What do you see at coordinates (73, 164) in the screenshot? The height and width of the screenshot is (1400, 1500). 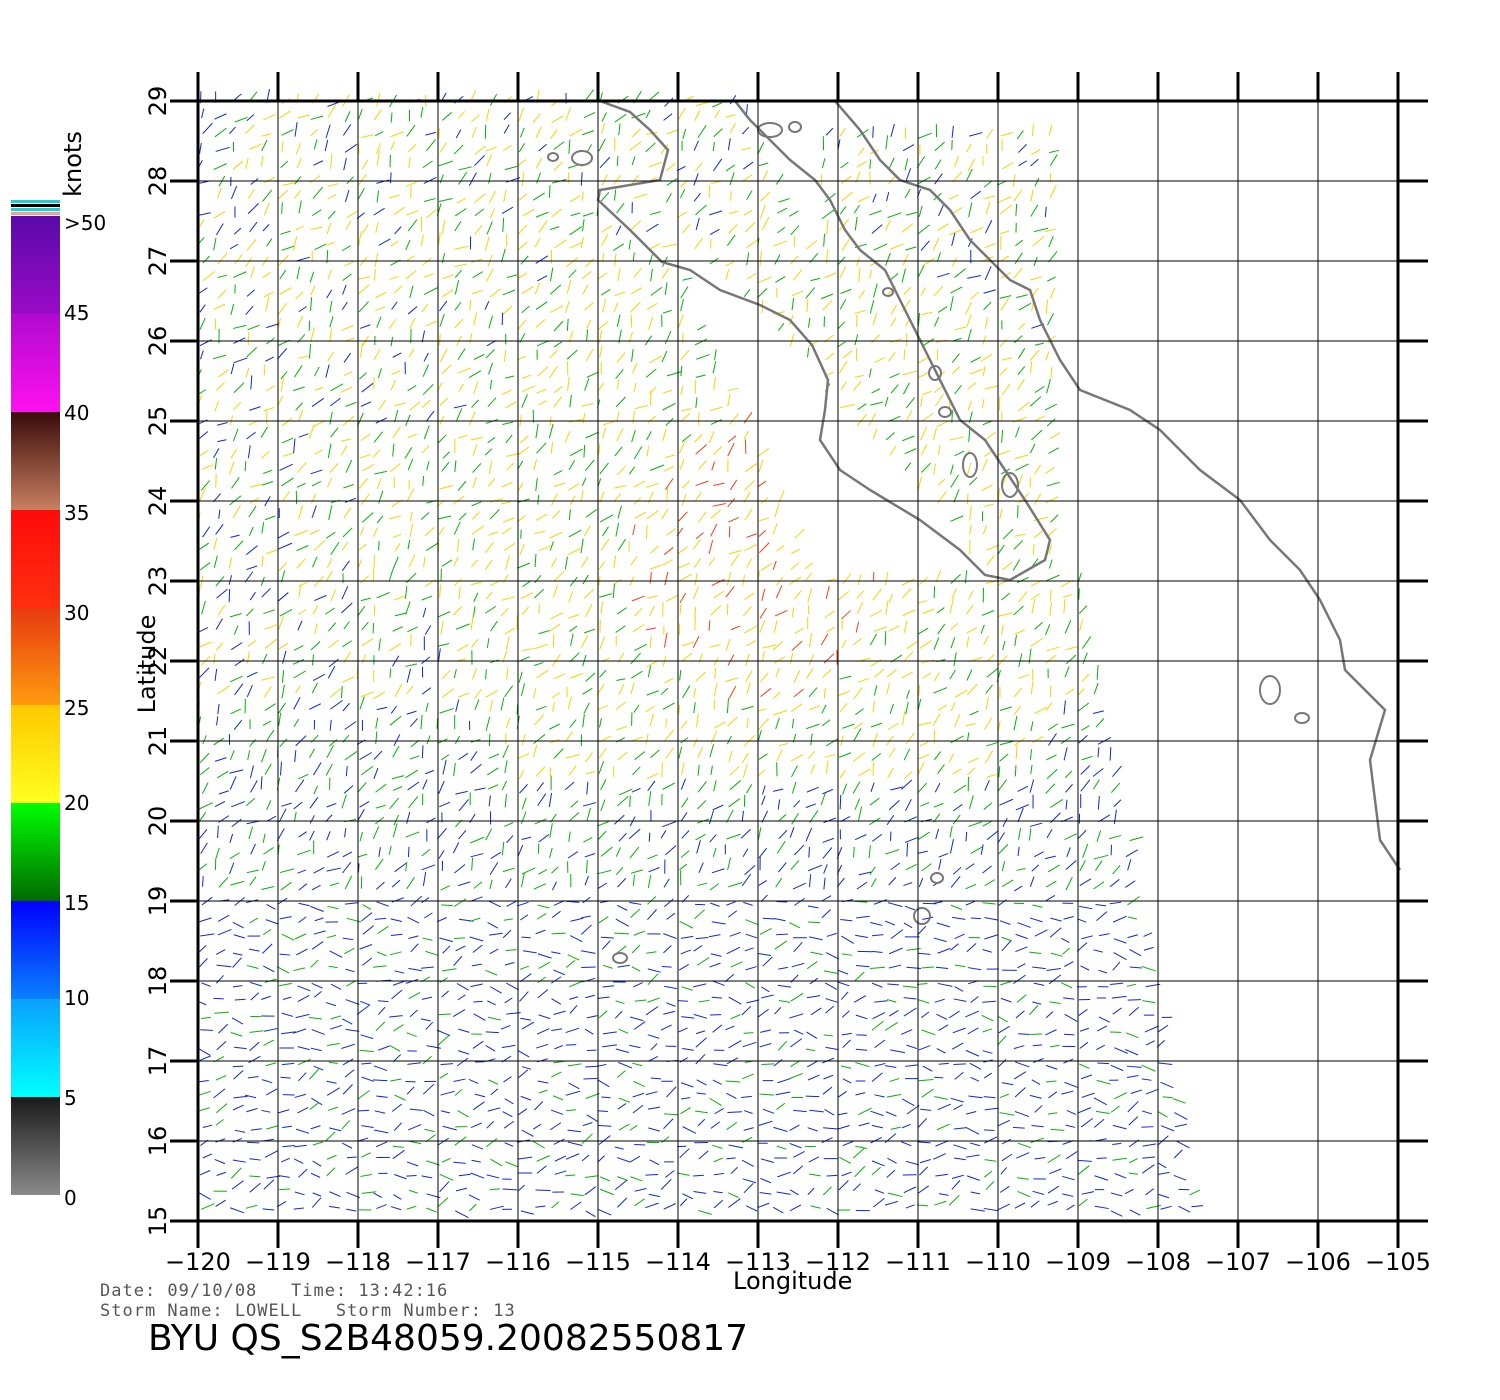 I see `colorbar-unit: knots` at bounding box center [73, 164].